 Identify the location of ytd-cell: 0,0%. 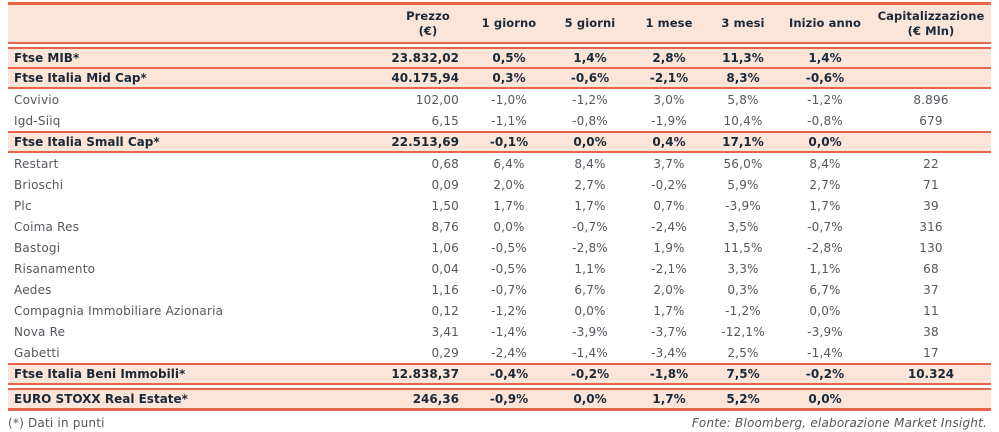
(825, 399).